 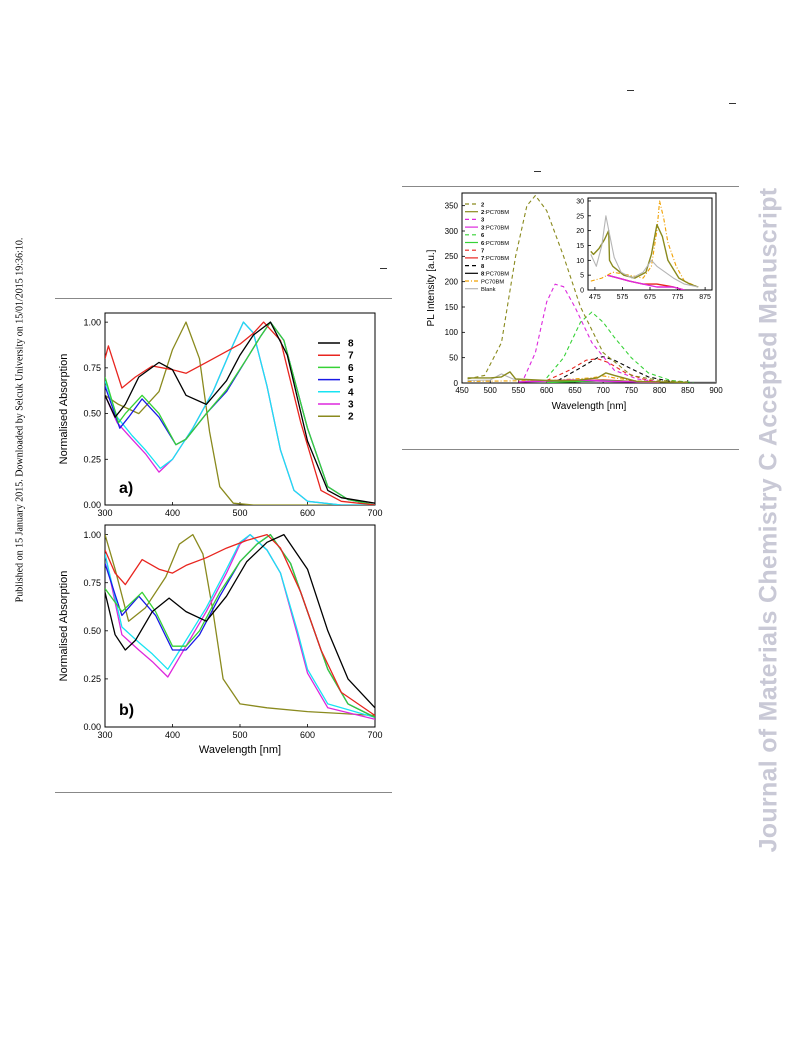 I want to click on chart-pl-xtick-label: 600, so click(x=547, y=390).